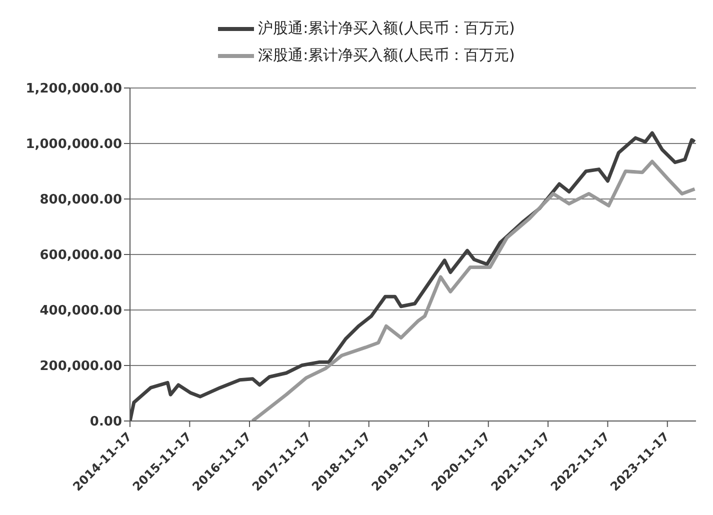  What do you see at coordinates (81, 200) in the screenshot?
I see `y-tick-label: 800,000.00` at bounding box center [81, 200].